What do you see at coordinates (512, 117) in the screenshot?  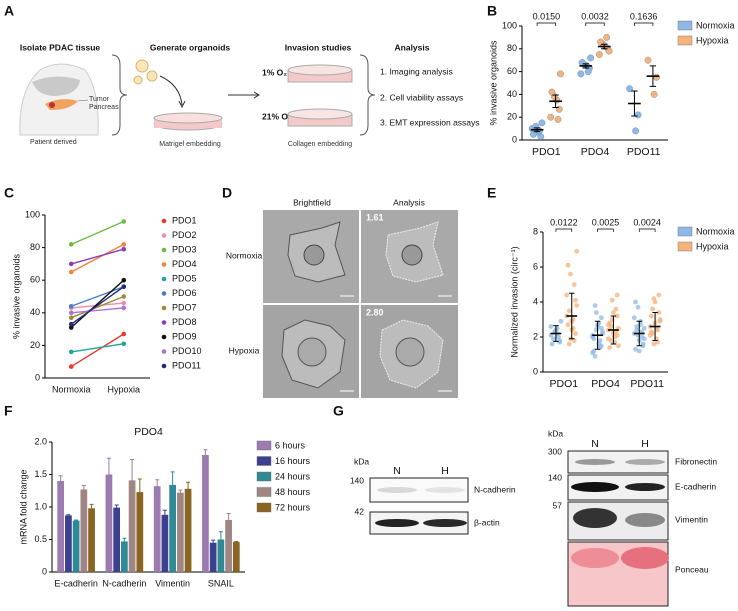 I see `y-tick-label: 20` at bounding box center [512, 117].